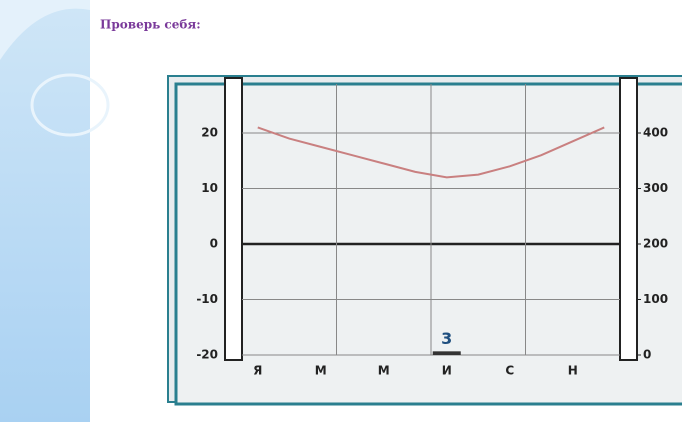  Describe the element at coordinates (233, 219) in the screenshot. I see `left-scale` at that location.